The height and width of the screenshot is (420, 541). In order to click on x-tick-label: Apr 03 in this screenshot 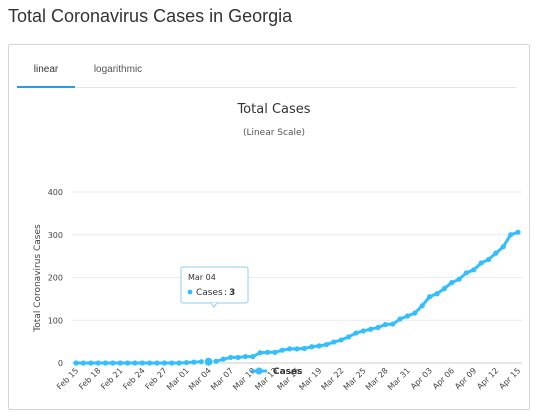, I will do `click(421, 378)`.